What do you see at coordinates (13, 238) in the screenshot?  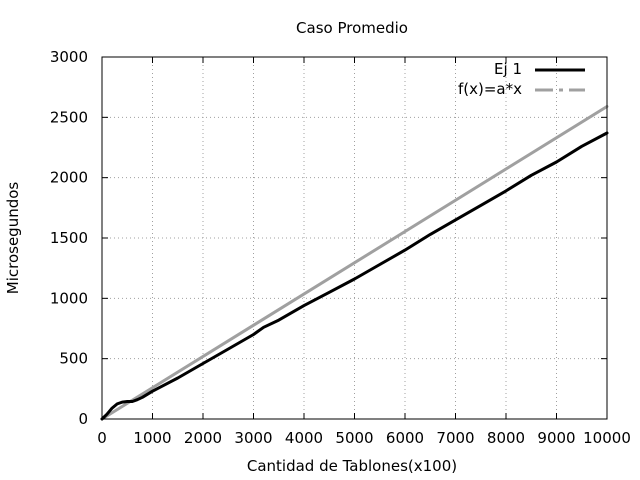 I see `y-axis-title: Microsegundos` at bounding box center [13, 238].